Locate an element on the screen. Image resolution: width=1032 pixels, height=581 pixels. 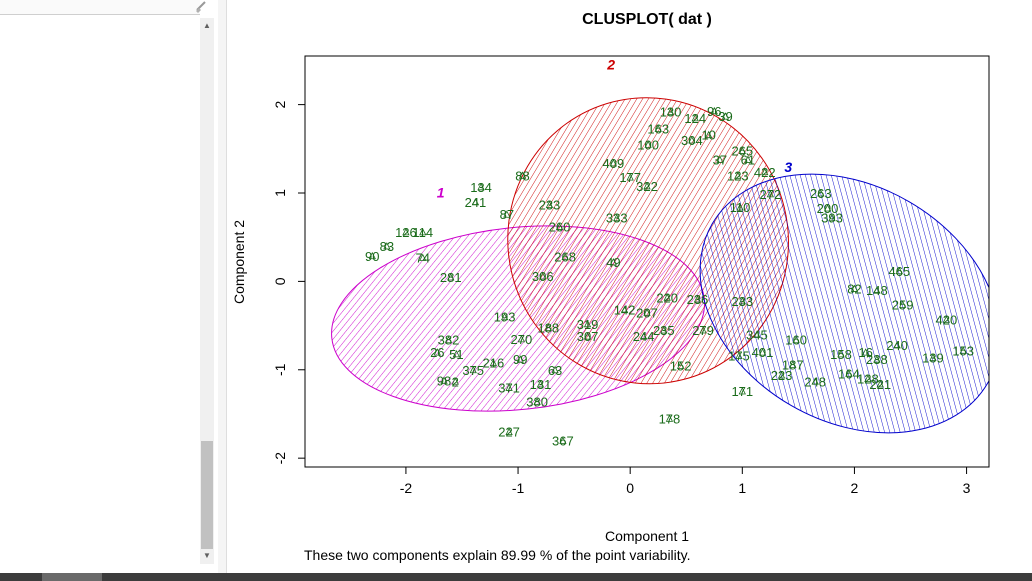
point-label: 272 is located at coordinates (770, 194).